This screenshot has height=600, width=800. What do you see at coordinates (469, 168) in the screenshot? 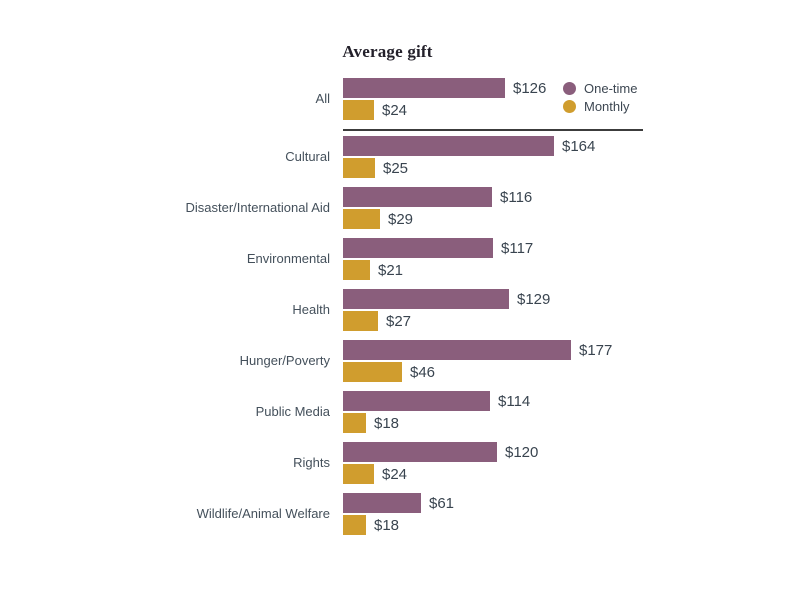
I see `bar-line: $25` at bounding box center [469, 168].